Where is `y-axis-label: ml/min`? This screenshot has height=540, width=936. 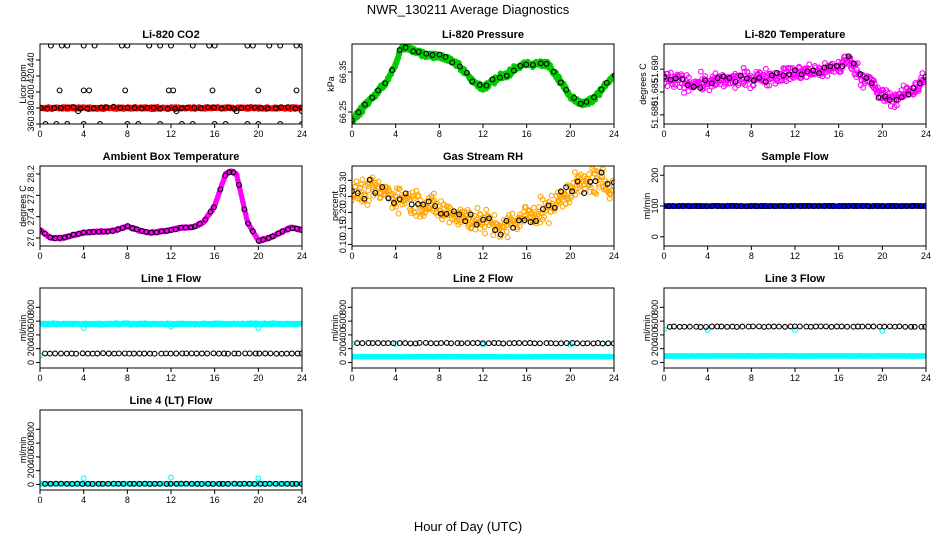
y-axis-label: ml/min is located at coordinates (647, 206).